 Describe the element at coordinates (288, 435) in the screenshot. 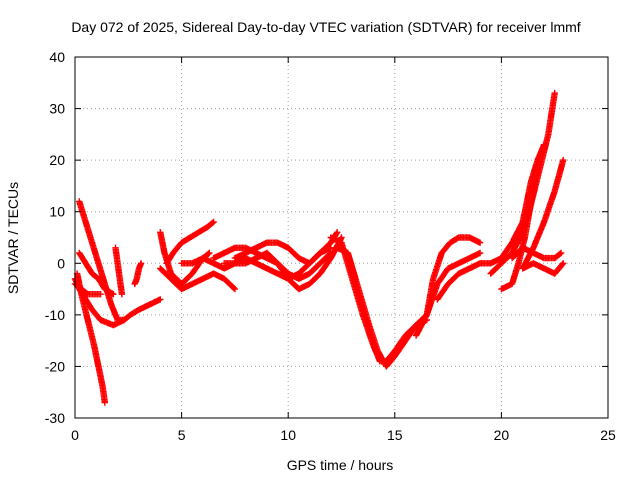

I see `x-tick-label: 10` at that location.